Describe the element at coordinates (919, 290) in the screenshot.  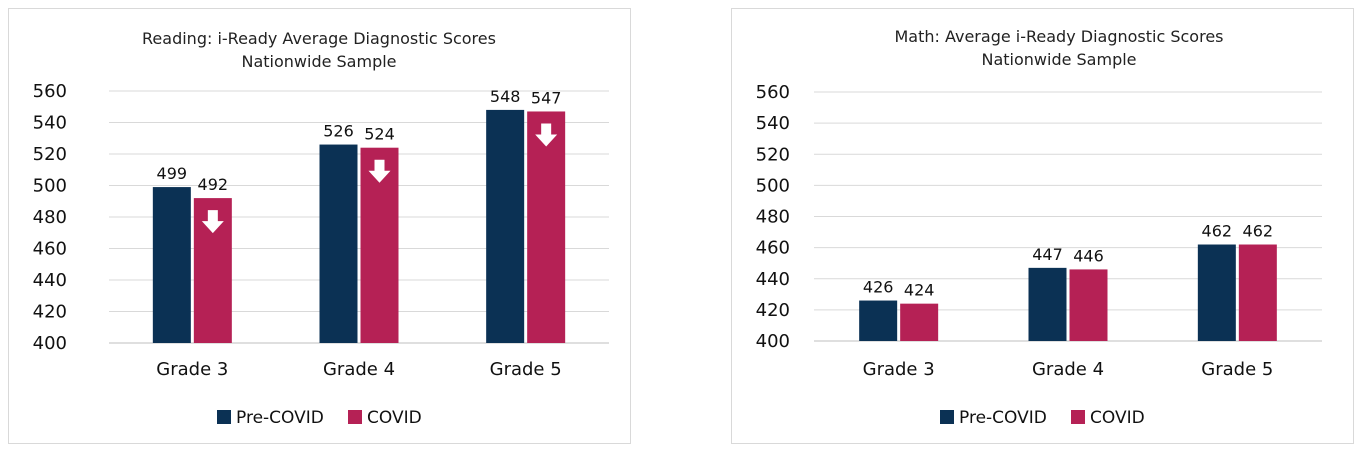
I see `data-label-covid-grade-3: 424` at that location.